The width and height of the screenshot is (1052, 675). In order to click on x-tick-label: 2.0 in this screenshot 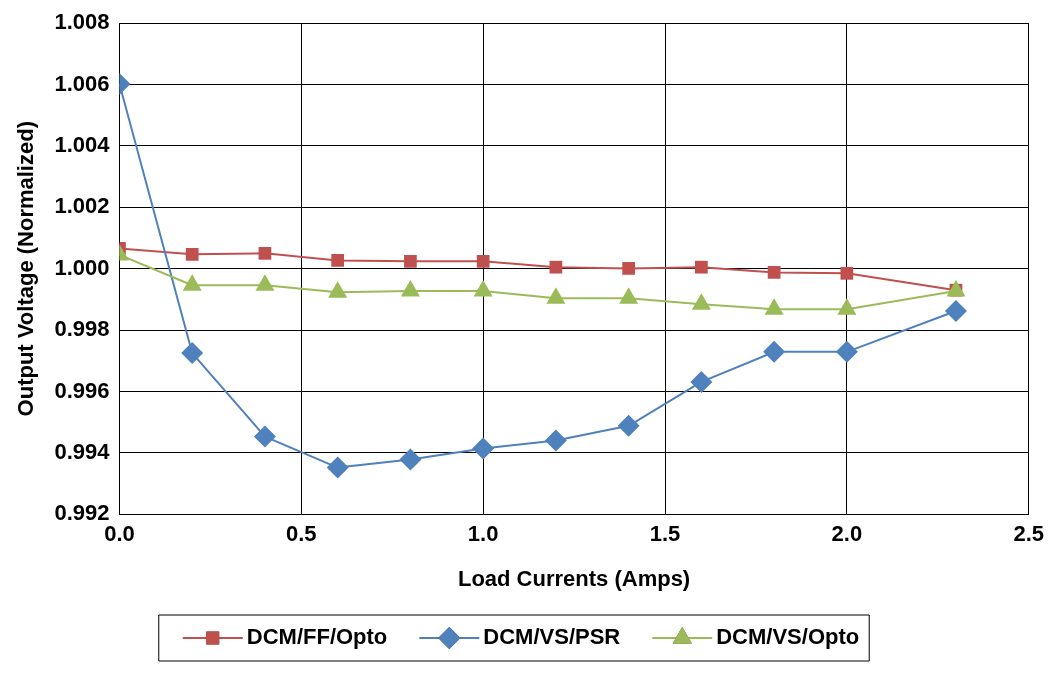, I will do `click(847, 534)`.